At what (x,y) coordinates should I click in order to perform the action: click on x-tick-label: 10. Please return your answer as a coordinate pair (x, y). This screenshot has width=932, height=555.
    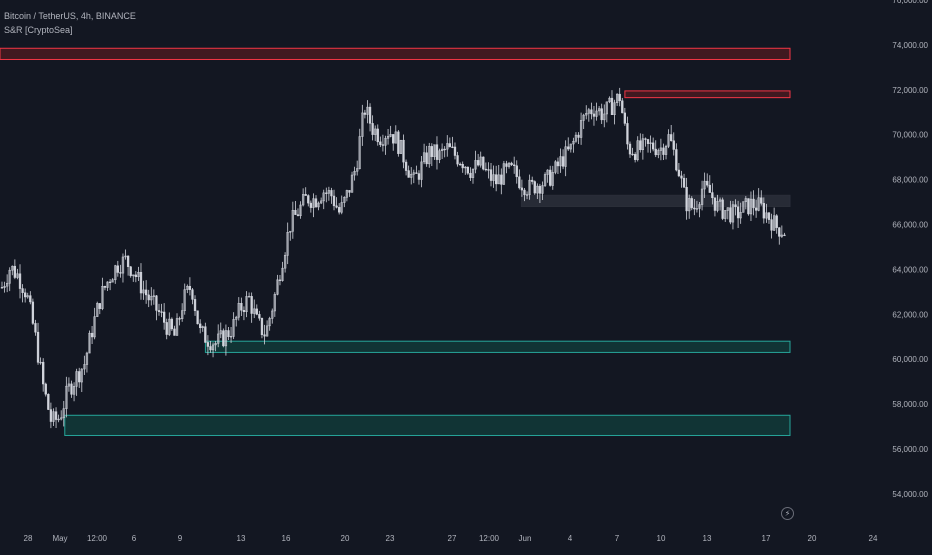
    Looking at the image, I should click on (661, 538).